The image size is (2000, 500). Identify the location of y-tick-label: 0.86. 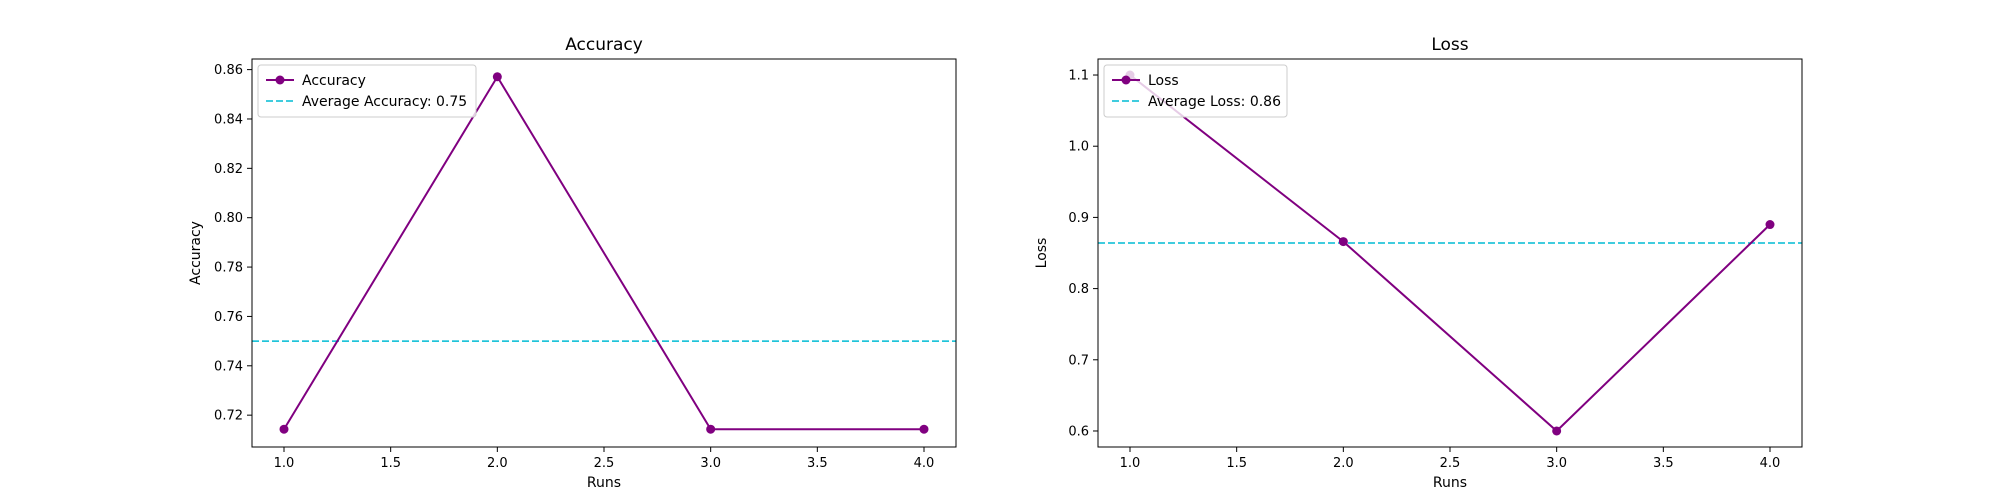
(228, 70).